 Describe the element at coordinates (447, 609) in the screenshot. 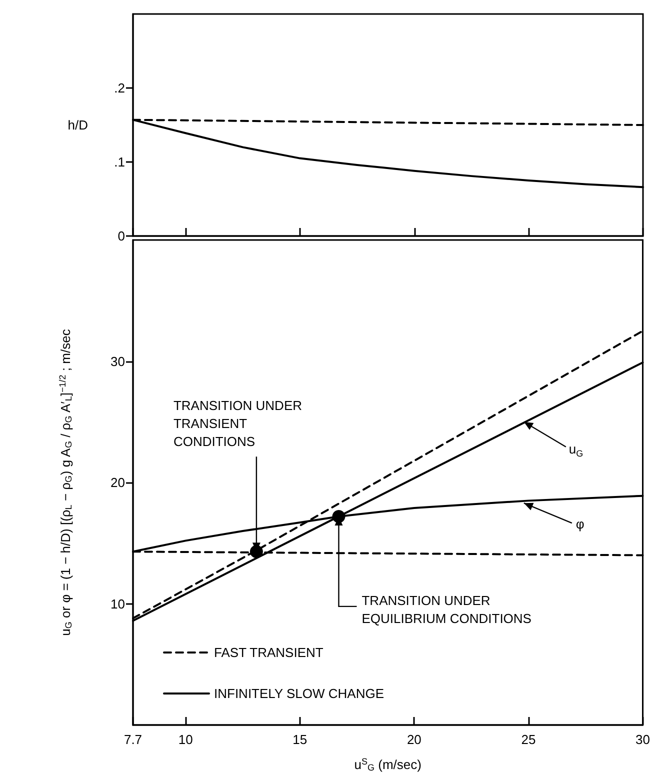

I see `annotation: TRANSITION UNDER EQUILIBRIUM CONDITIONS` at that location.